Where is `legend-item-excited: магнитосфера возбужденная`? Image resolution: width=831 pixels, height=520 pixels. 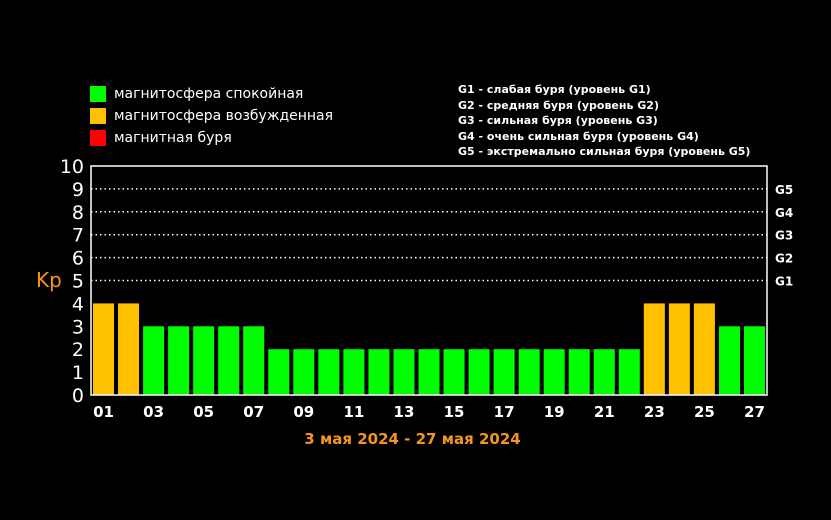
legend-item-excited: магнитосфера возбужденная is located at coordinates (211, 116).